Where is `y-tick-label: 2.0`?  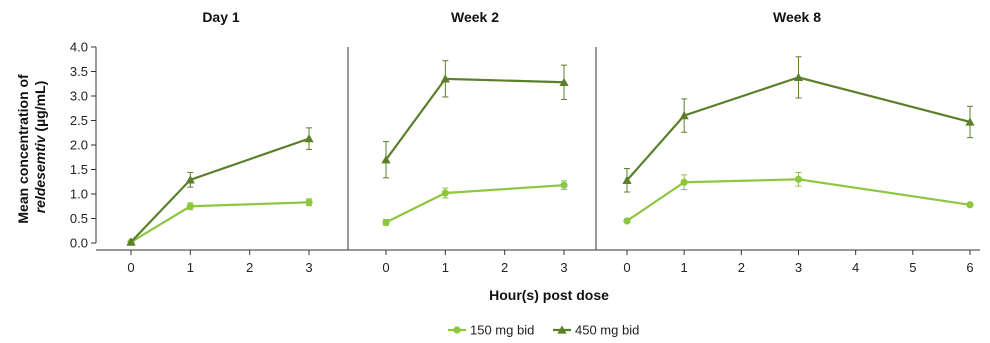 y-tick-label: 2.0 is located at coordinates (79, 145).